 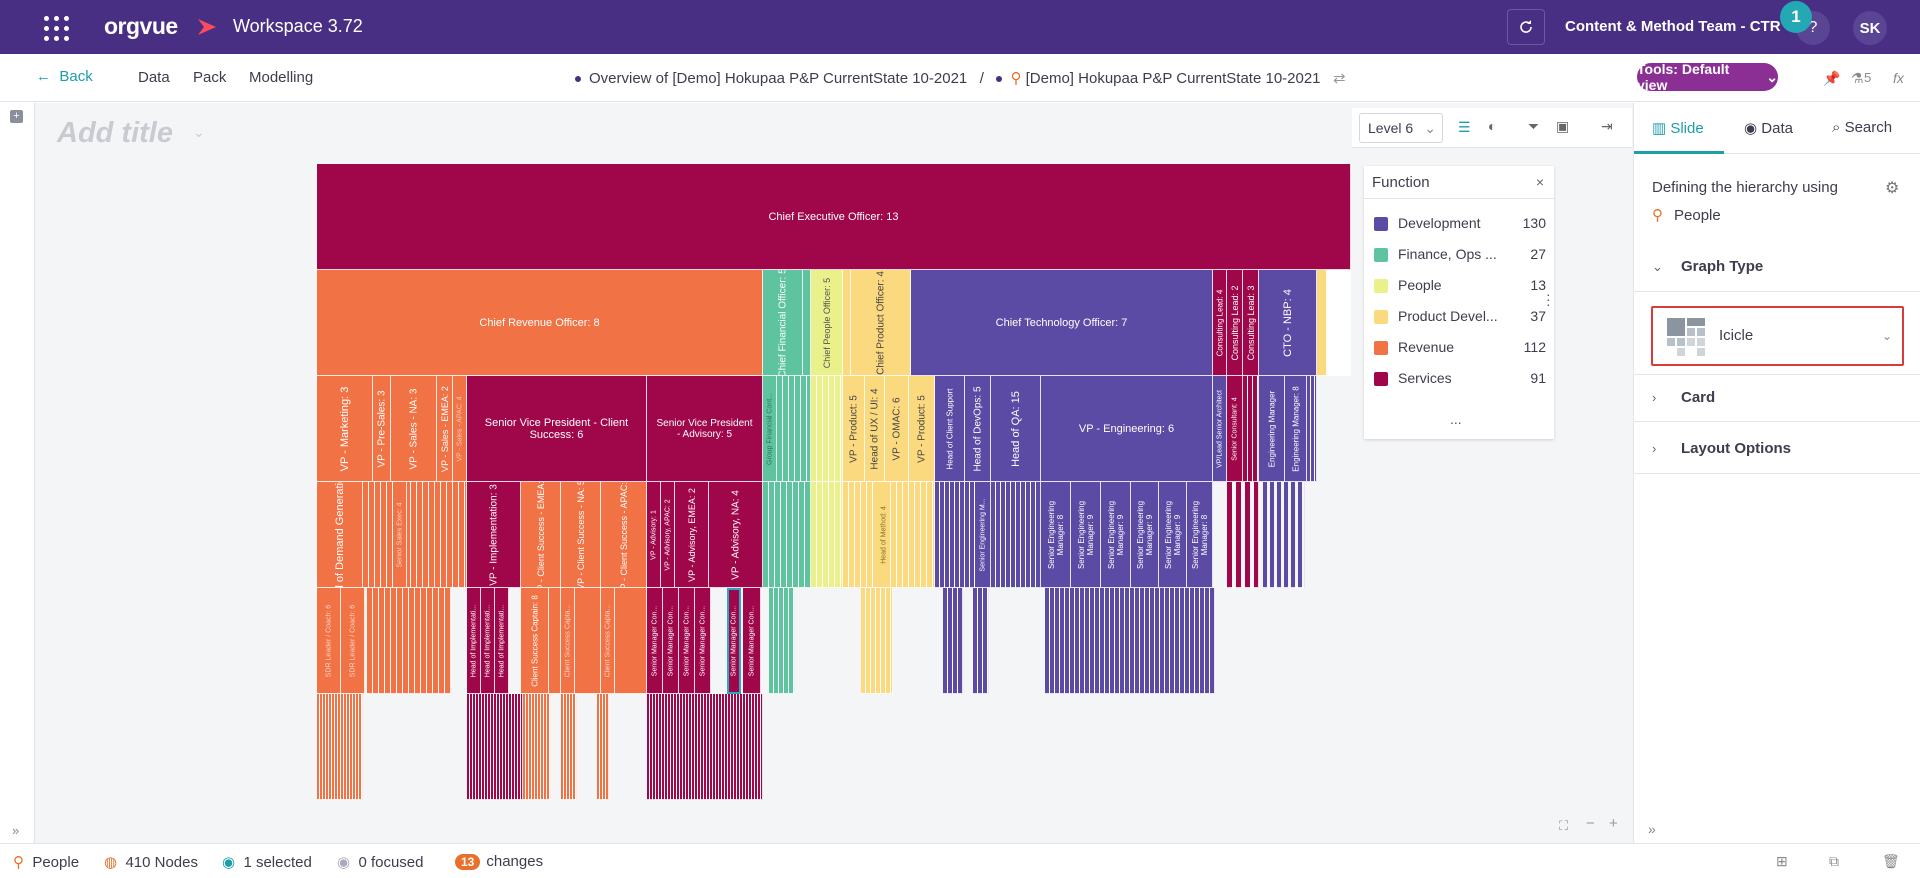 What do you see at coordinates (151, 862) in the screenshot?
I see `status-nodes: ◍ 410 Nodes` at bounding box center [151, 862].